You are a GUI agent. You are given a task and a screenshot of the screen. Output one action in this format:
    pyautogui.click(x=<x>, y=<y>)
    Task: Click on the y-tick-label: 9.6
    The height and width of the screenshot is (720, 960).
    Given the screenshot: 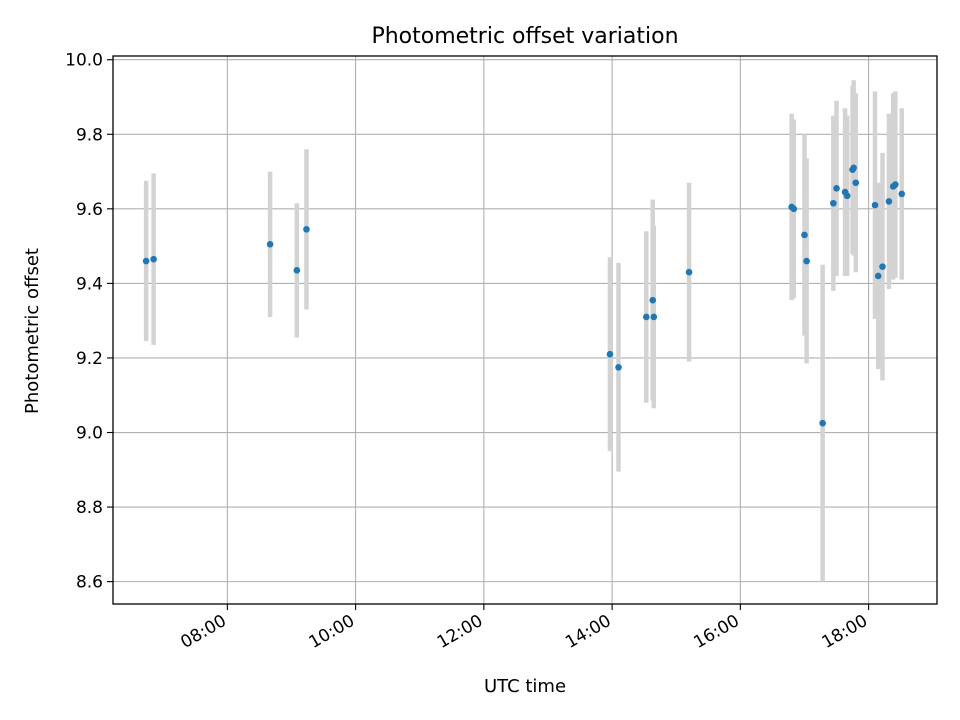 What is the action you would take?
    pyautogui.click(x=89, y=210)
    